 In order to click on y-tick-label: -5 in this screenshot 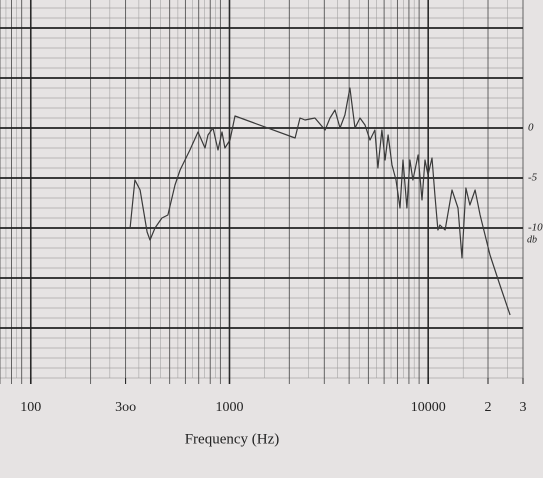, I will do `click(533, 178)`.